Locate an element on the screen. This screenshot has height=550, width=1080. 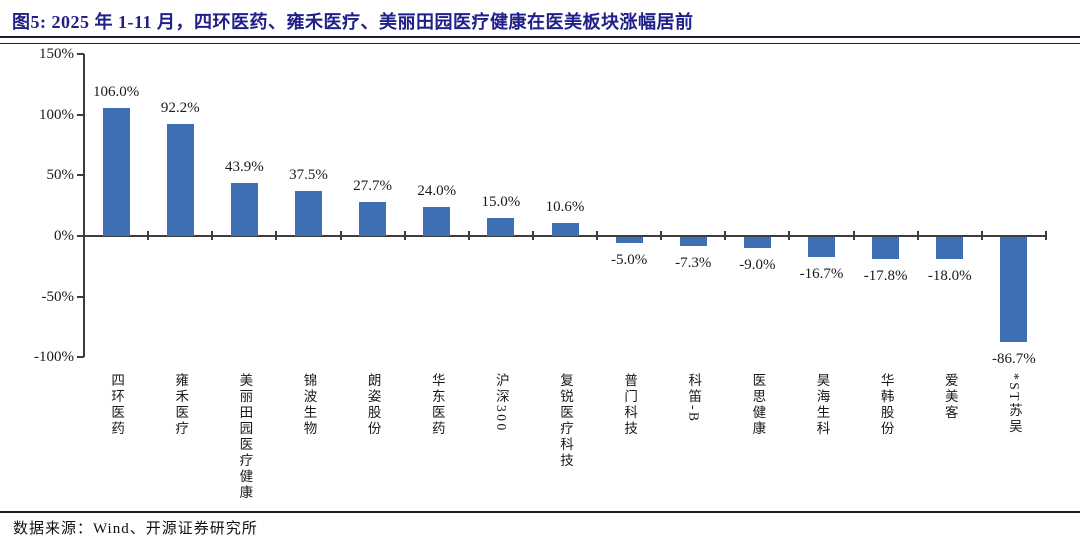
y-axis-label: -50% is located at coordinates (58, 296).